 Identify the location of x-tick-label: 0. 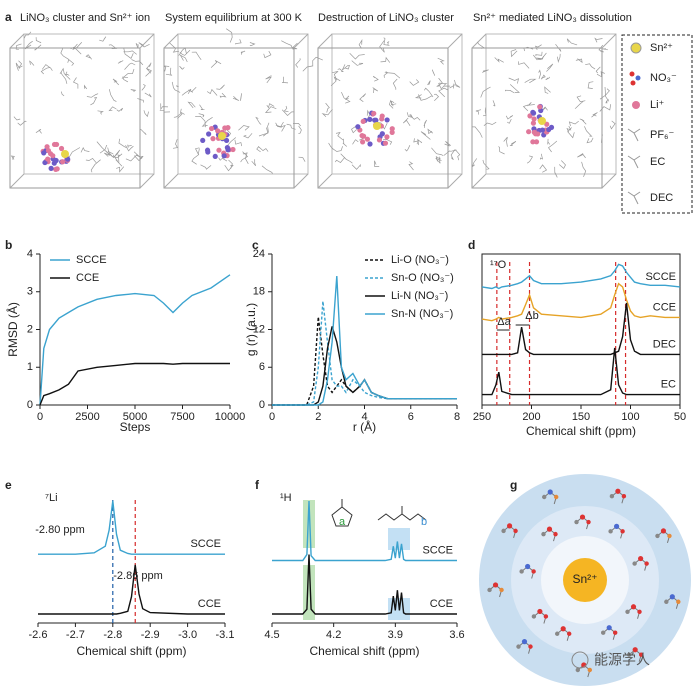
(272, 417).